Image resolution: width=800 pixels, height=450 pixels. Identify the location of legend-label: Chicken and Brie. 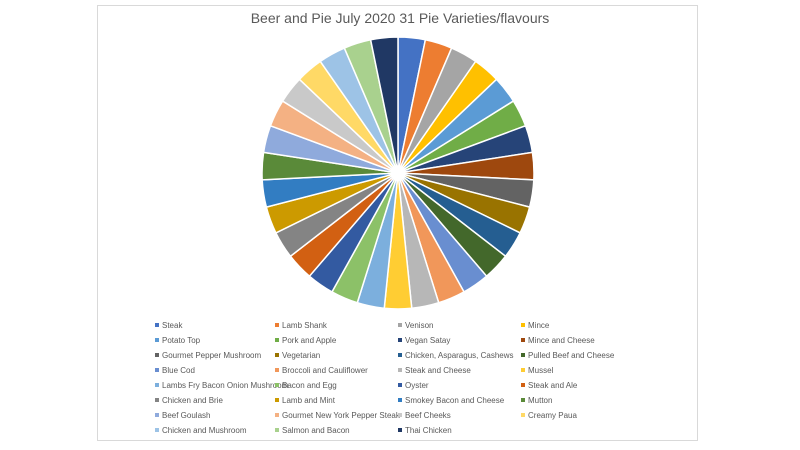
(192, 400).